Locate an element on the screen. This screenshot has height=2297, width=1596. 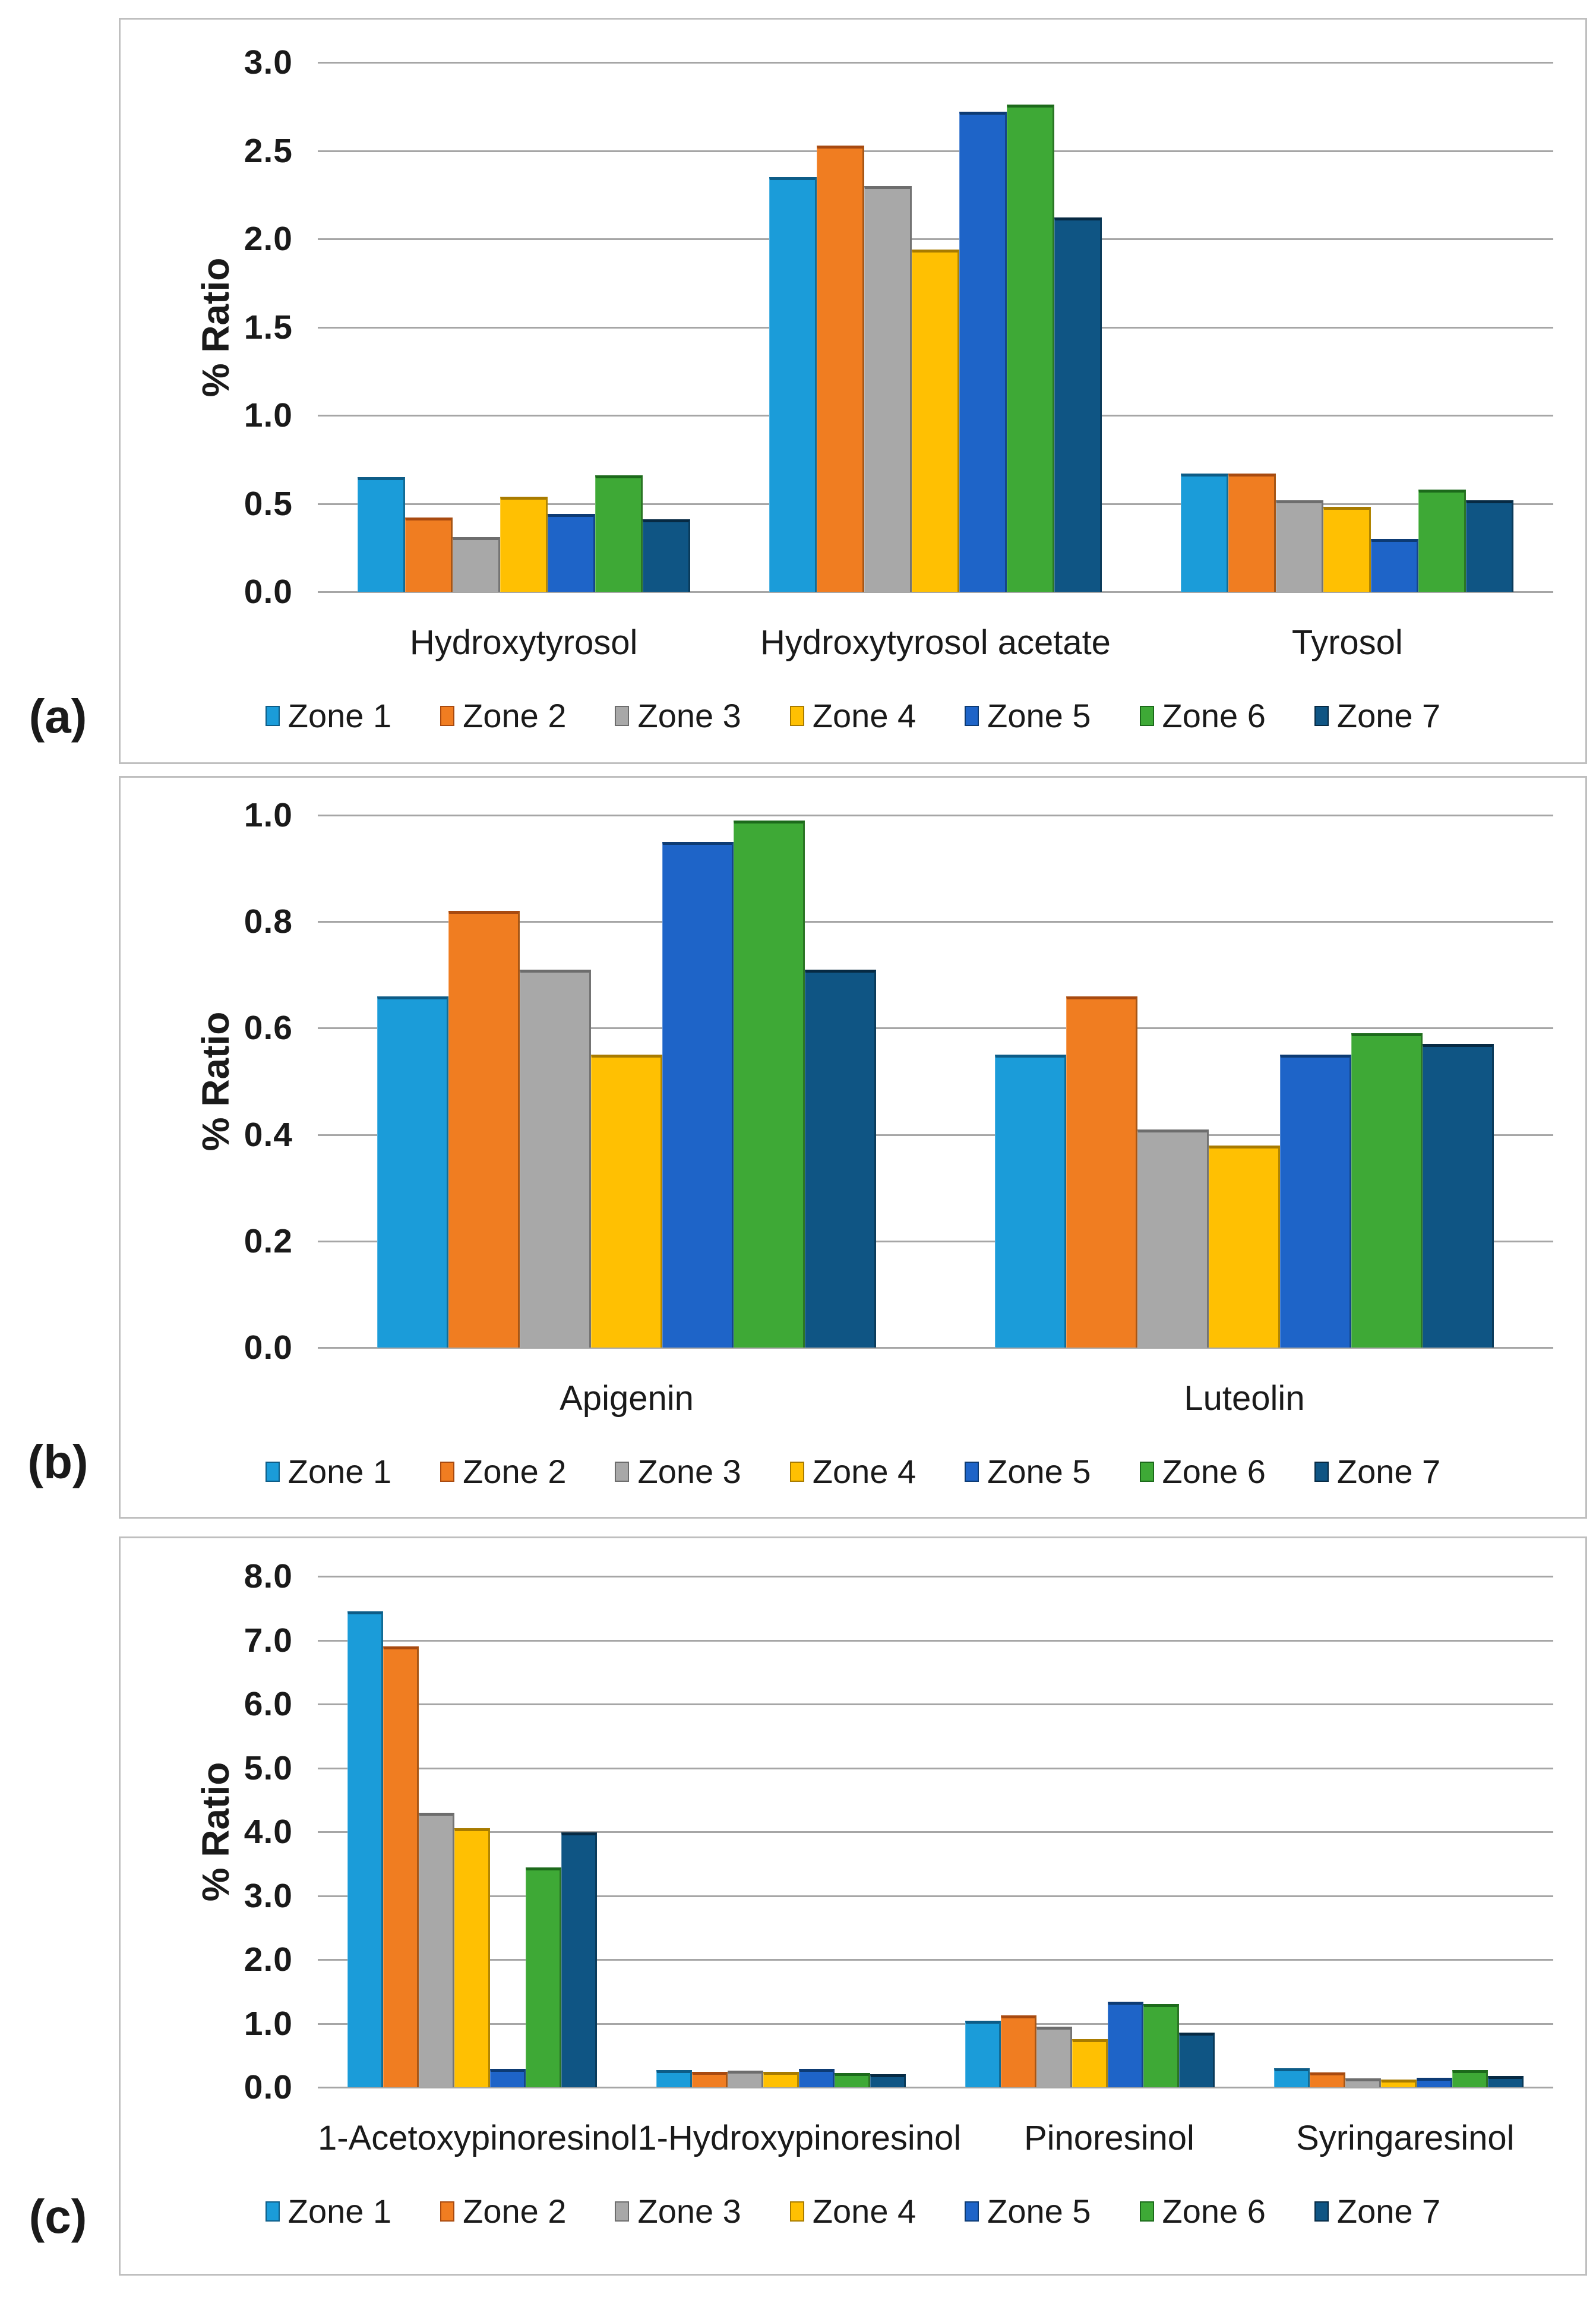
category-label: 1-Acetoxypinoresinol is located at coordinates (478, 2138).